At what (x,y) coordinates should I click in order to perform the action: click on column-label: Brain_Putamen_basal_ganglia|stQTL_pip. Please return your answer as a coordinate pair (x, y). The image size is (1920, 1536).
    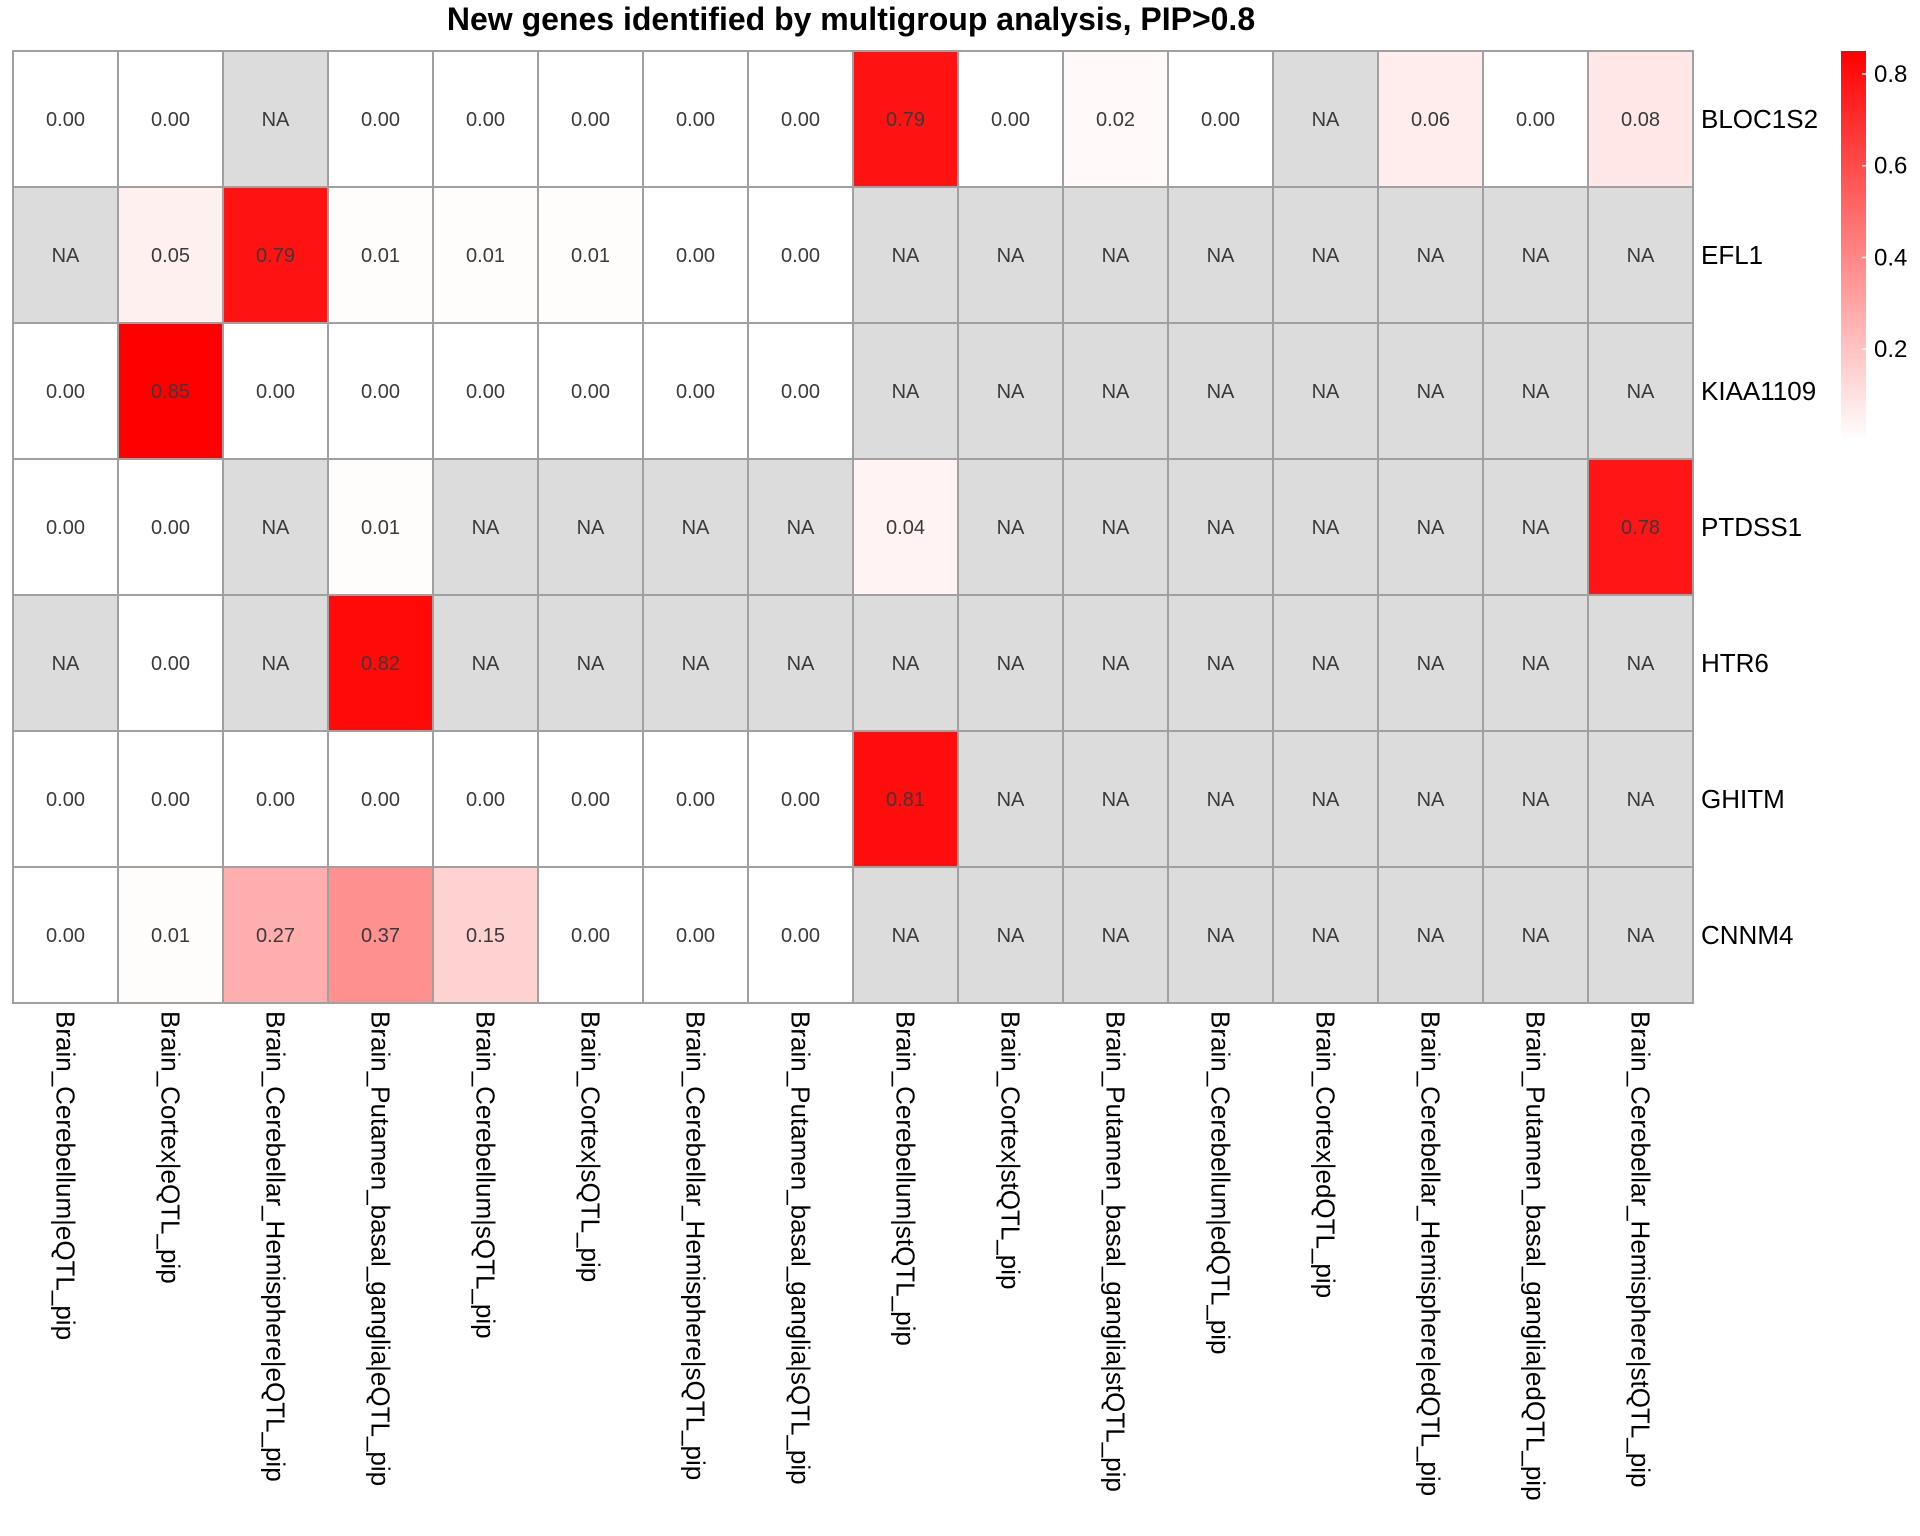
    Looking at the image, I should click on (1116, 1251).